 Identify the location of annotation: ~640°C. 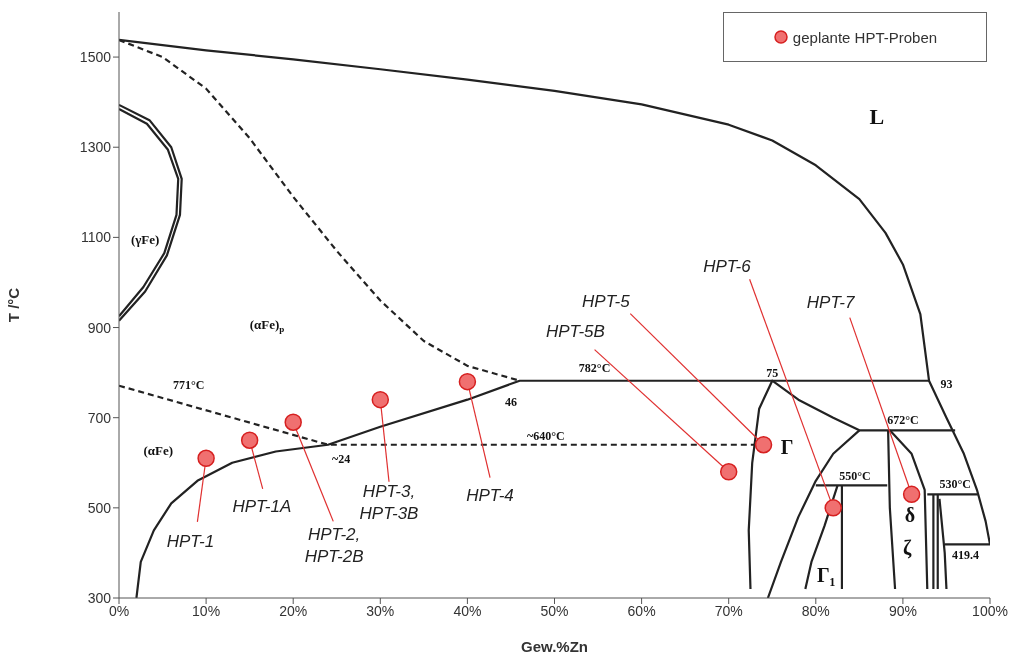
(545, 435).